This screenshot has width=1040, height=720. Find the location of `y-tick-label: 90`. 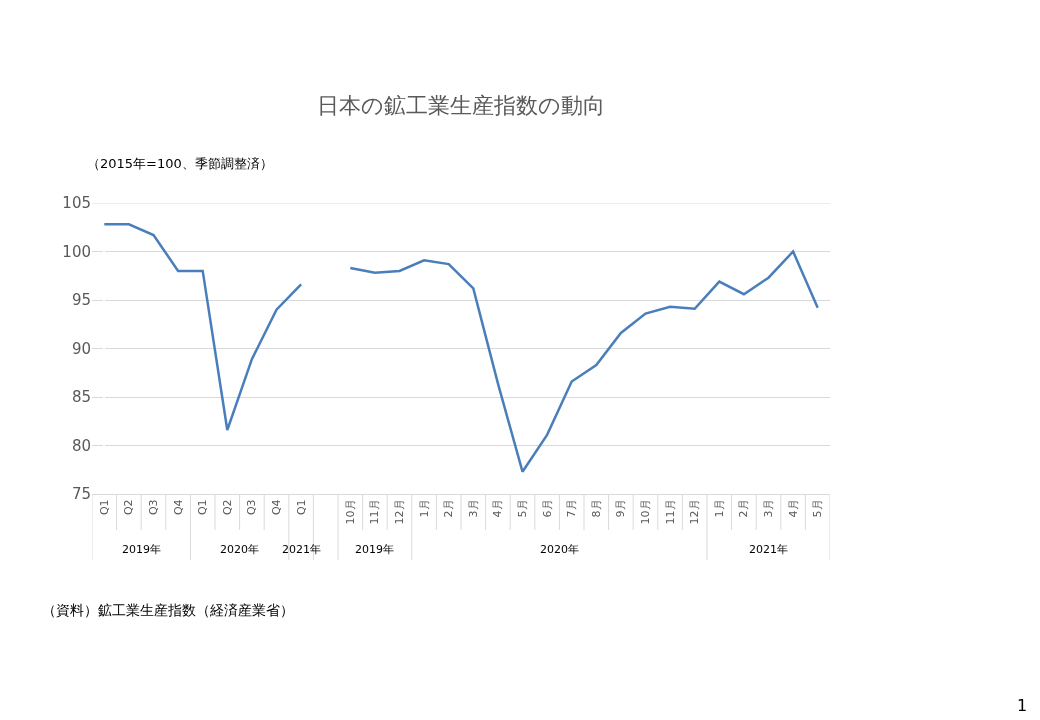

y-tick-label: 90 is located at coordinates (81, 348).